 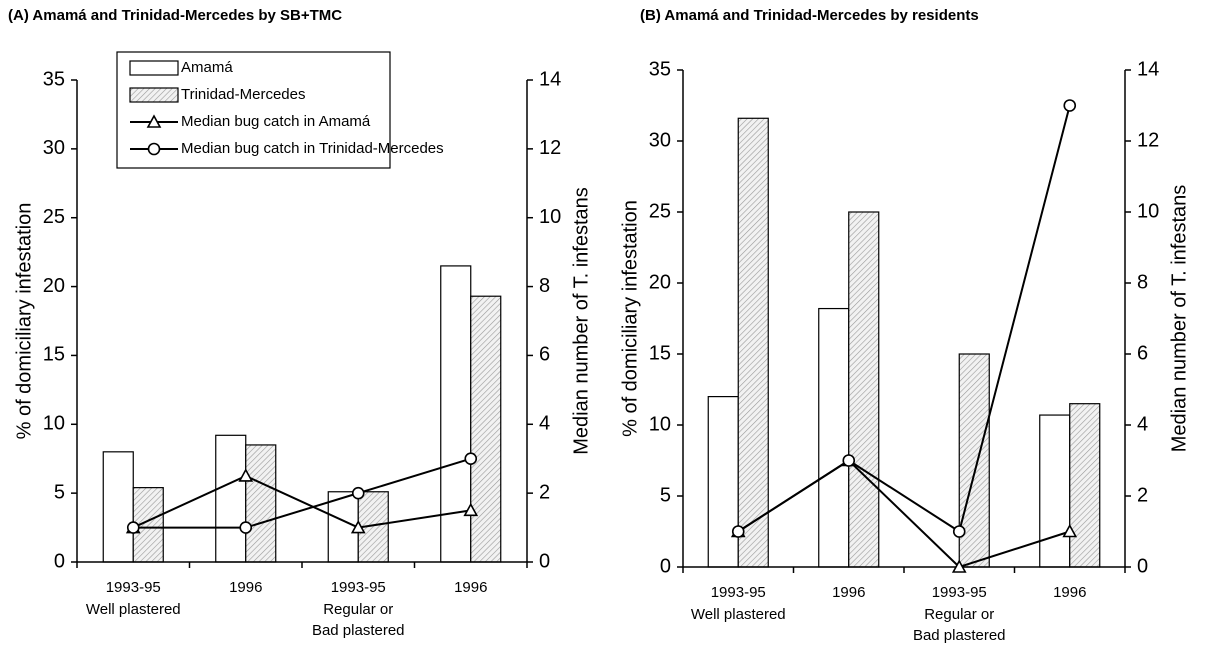 What do you see at coordinates (312, 148) in the screenshot?
I see `legend-label: Median bug catch in Trinidad-Mercedes` at bounding box center [312, 148].